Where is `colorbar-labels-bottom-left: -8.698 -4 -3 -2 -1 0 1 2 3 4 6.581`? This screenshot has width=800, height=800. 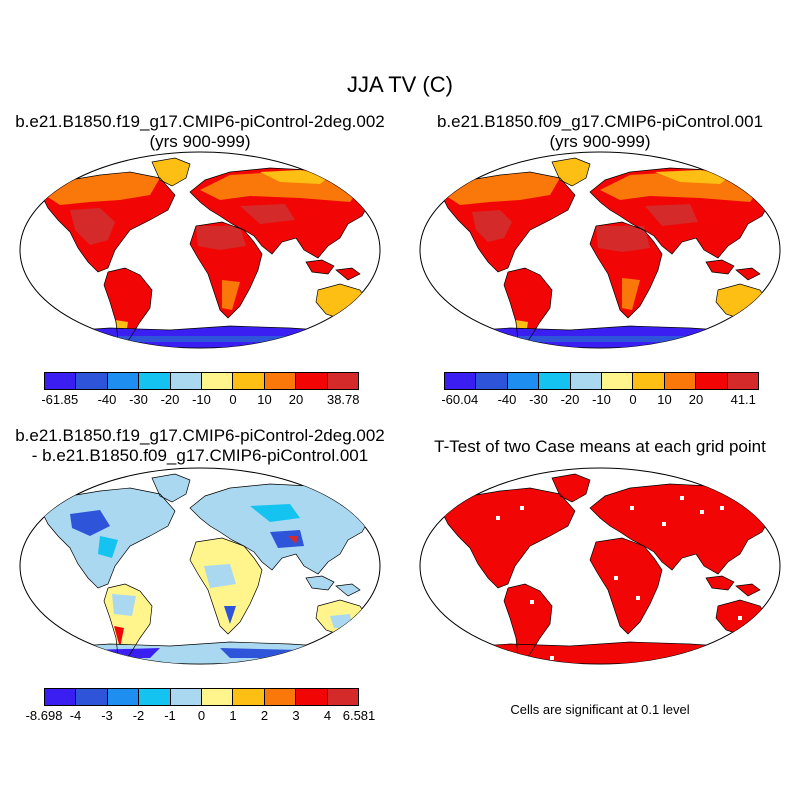
colorbar-labels-bottom-left: -8.698 -4 -3 -2 -1 0 1 2 3 4 6.581 is located at coordinates (201, 717).